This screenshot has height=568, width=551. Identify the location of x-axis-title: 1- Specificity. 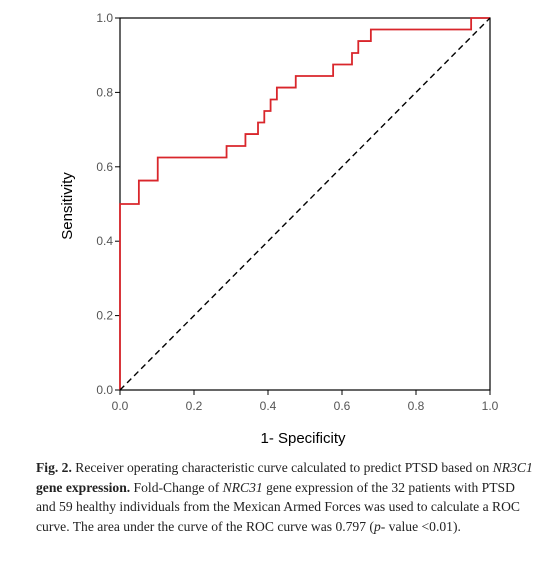
(303, 438).